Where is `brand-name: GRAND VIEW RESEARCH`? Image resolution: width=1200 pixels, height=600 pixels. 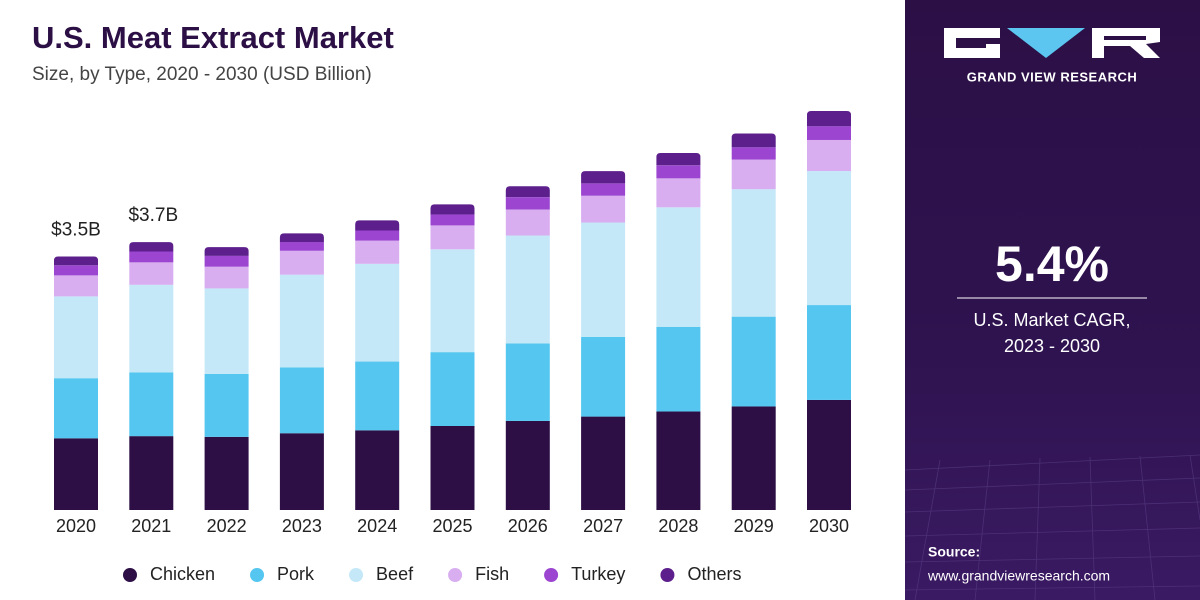 brand-name: GRAND VIEW RESEARCH is located at coordinates (1052, 76).